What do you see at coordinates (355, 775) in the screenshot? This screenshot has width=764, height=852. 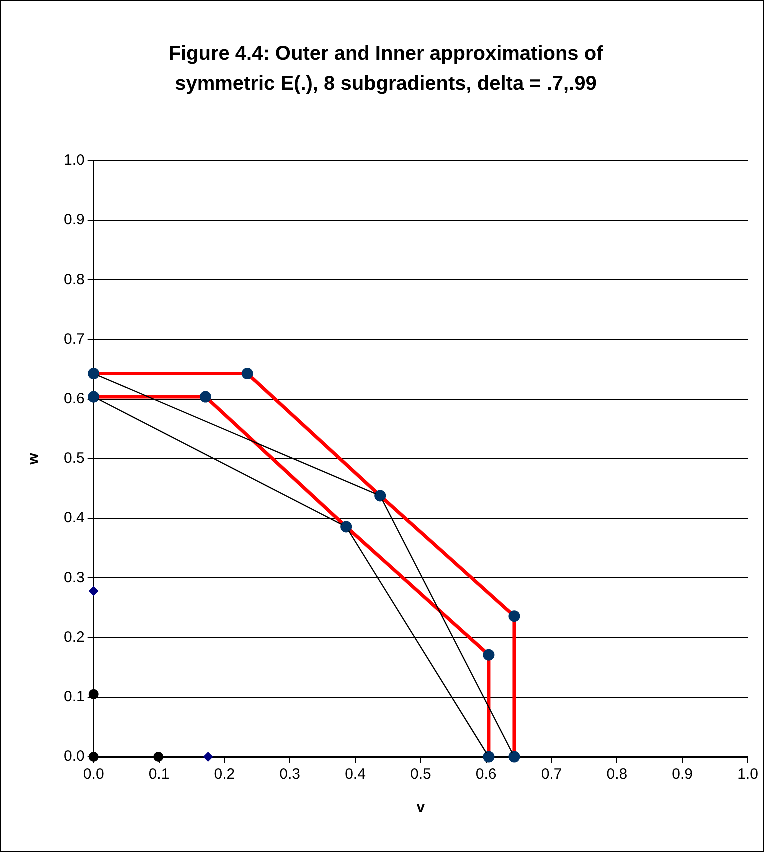 I see `x-tick-label: 0.4` at bounding box center [355, 775].